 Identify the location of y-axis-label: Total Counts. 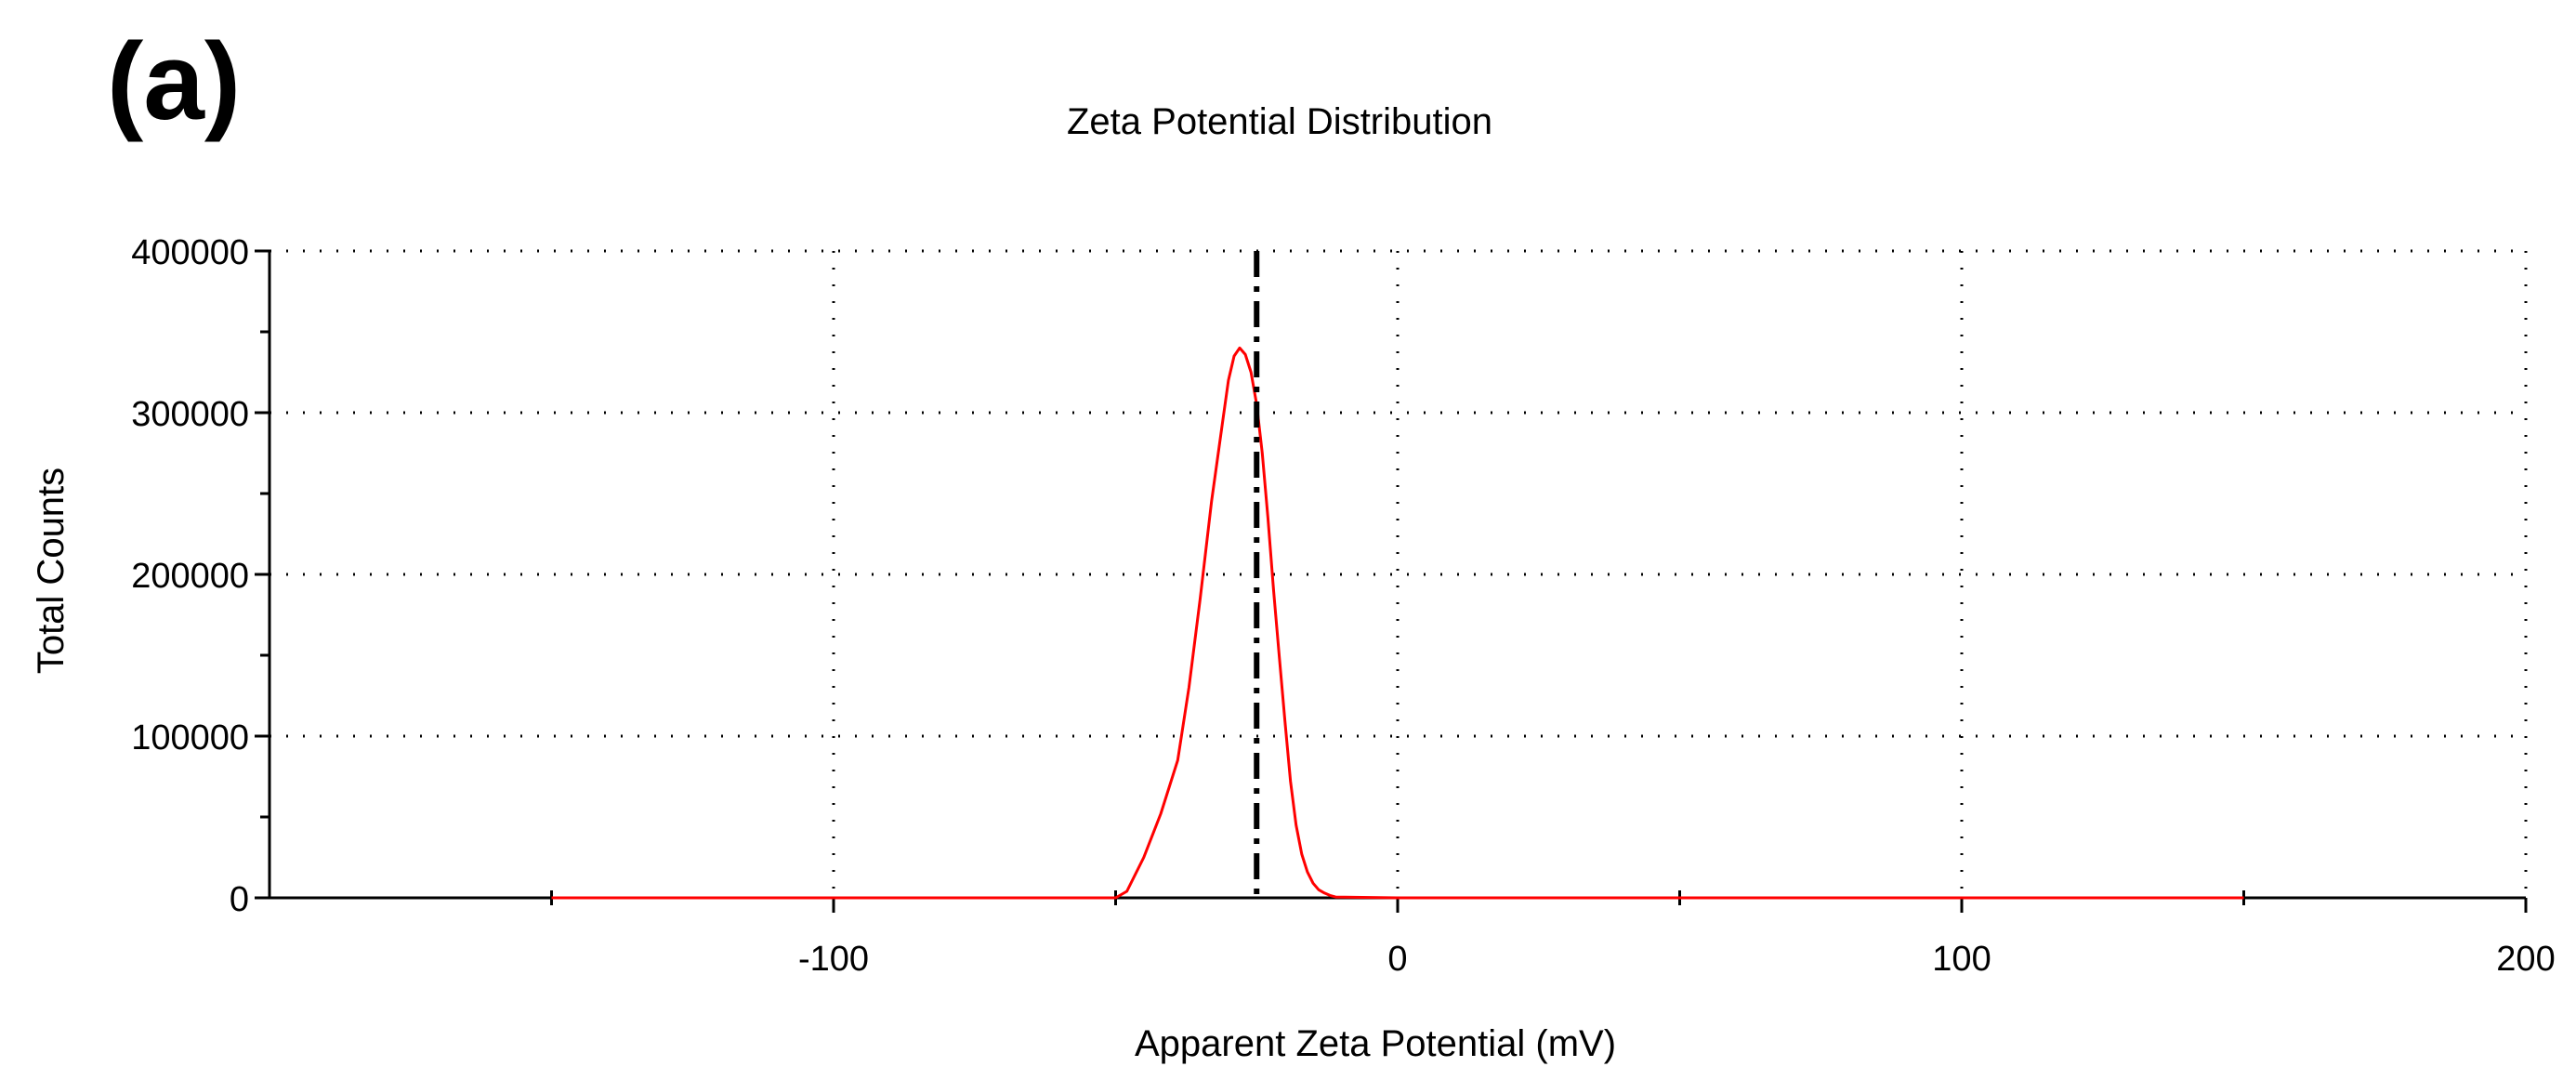
(51, 571).